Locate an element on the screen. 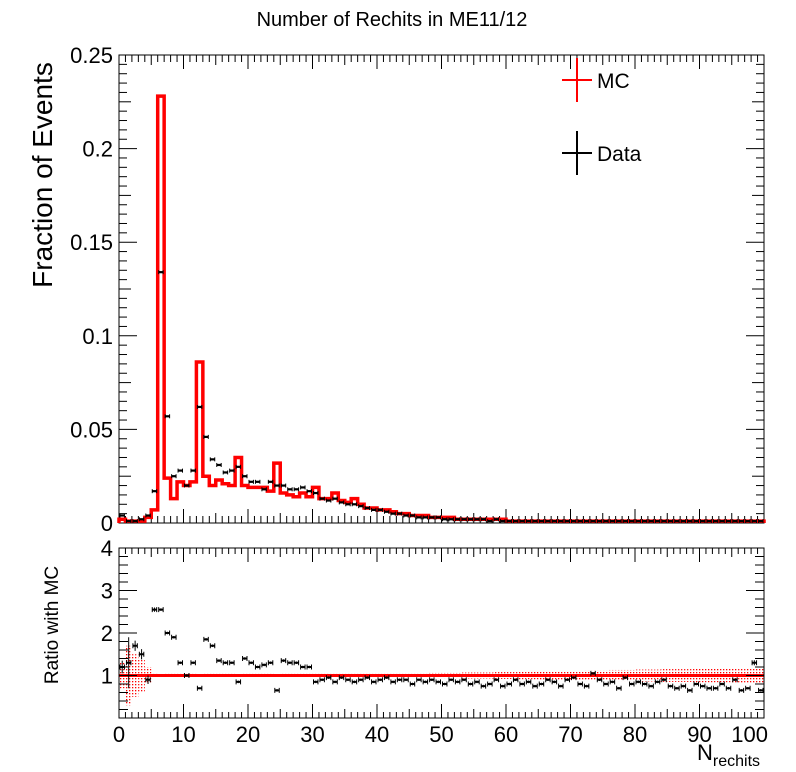 This screenshot has width=796, height=772. ratio-y-tick-label: 2 is located at coordinates (107, 633).